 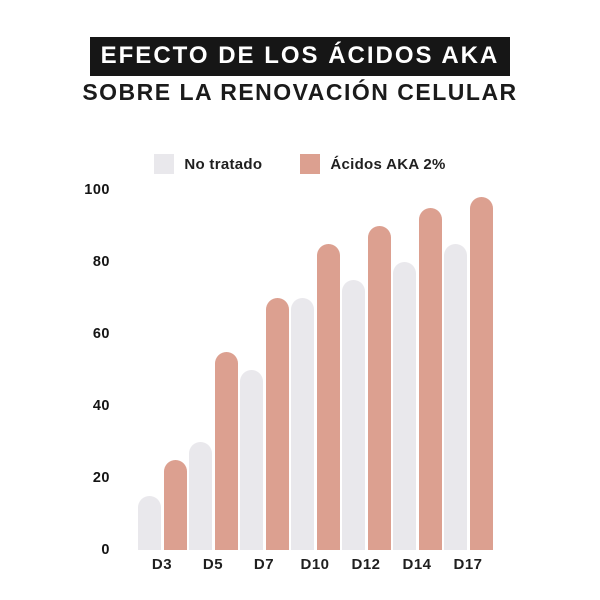 I want to click on title-banner: EFECTO DE LOS ÁCIDOS AKA, so click(x=300, y=56).